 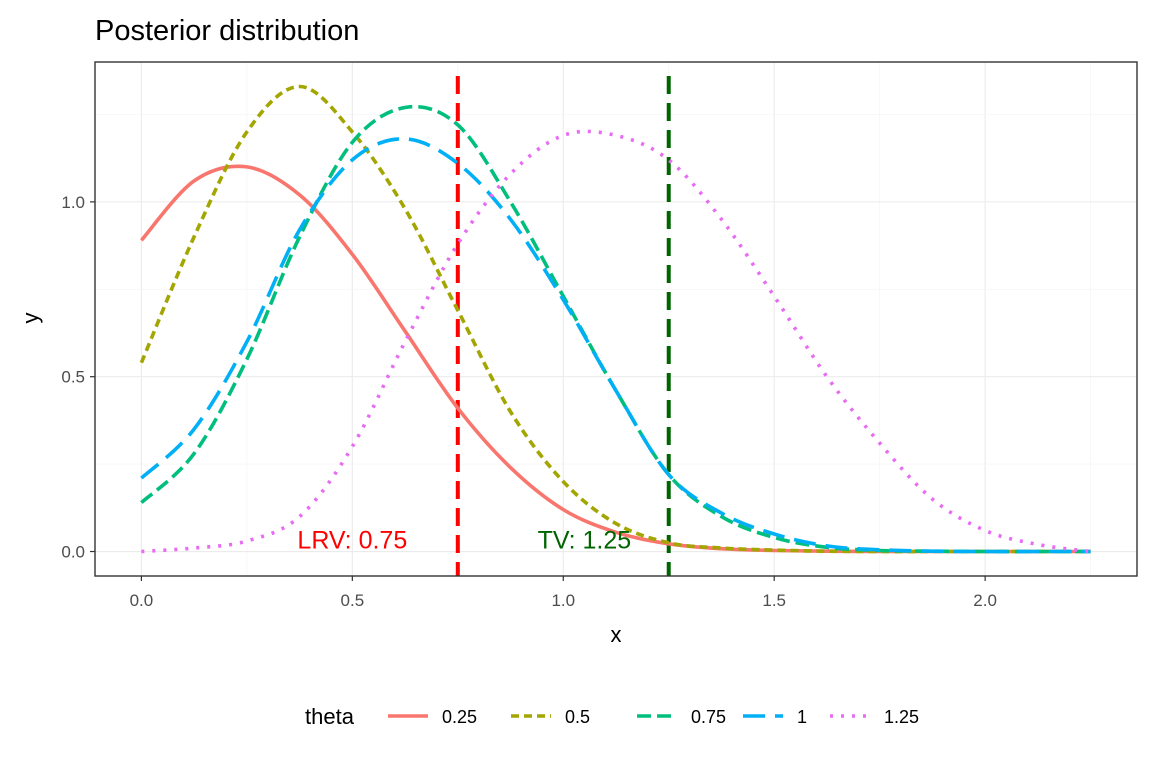 I want to click on reference-line-label: TV: 1.25, so click(x=585, y=541).